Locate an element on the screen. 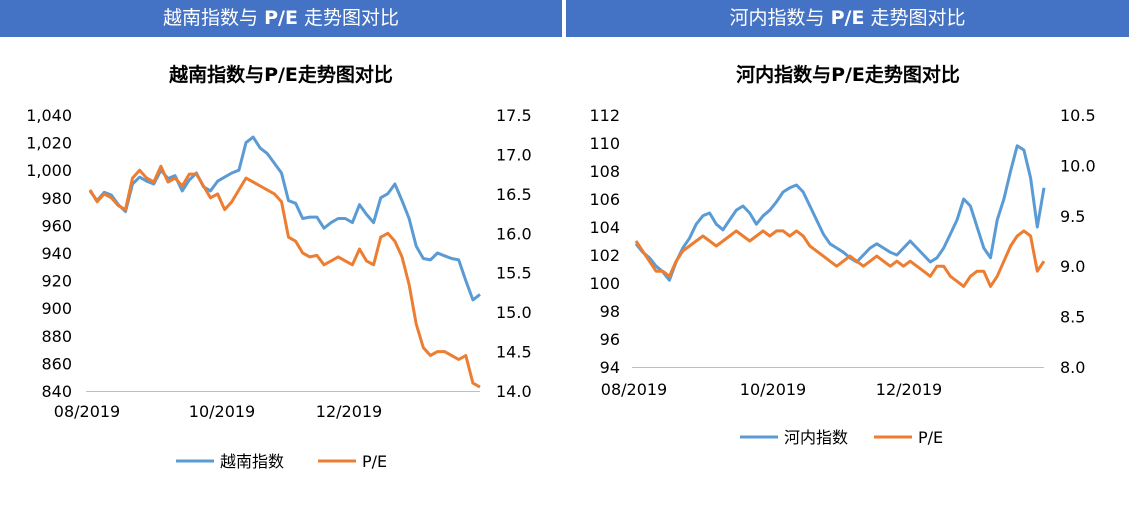 This screenshot has width=1129, height=513. vn-x-tick-label: 08/2019 is located at coordinates (87, 411).